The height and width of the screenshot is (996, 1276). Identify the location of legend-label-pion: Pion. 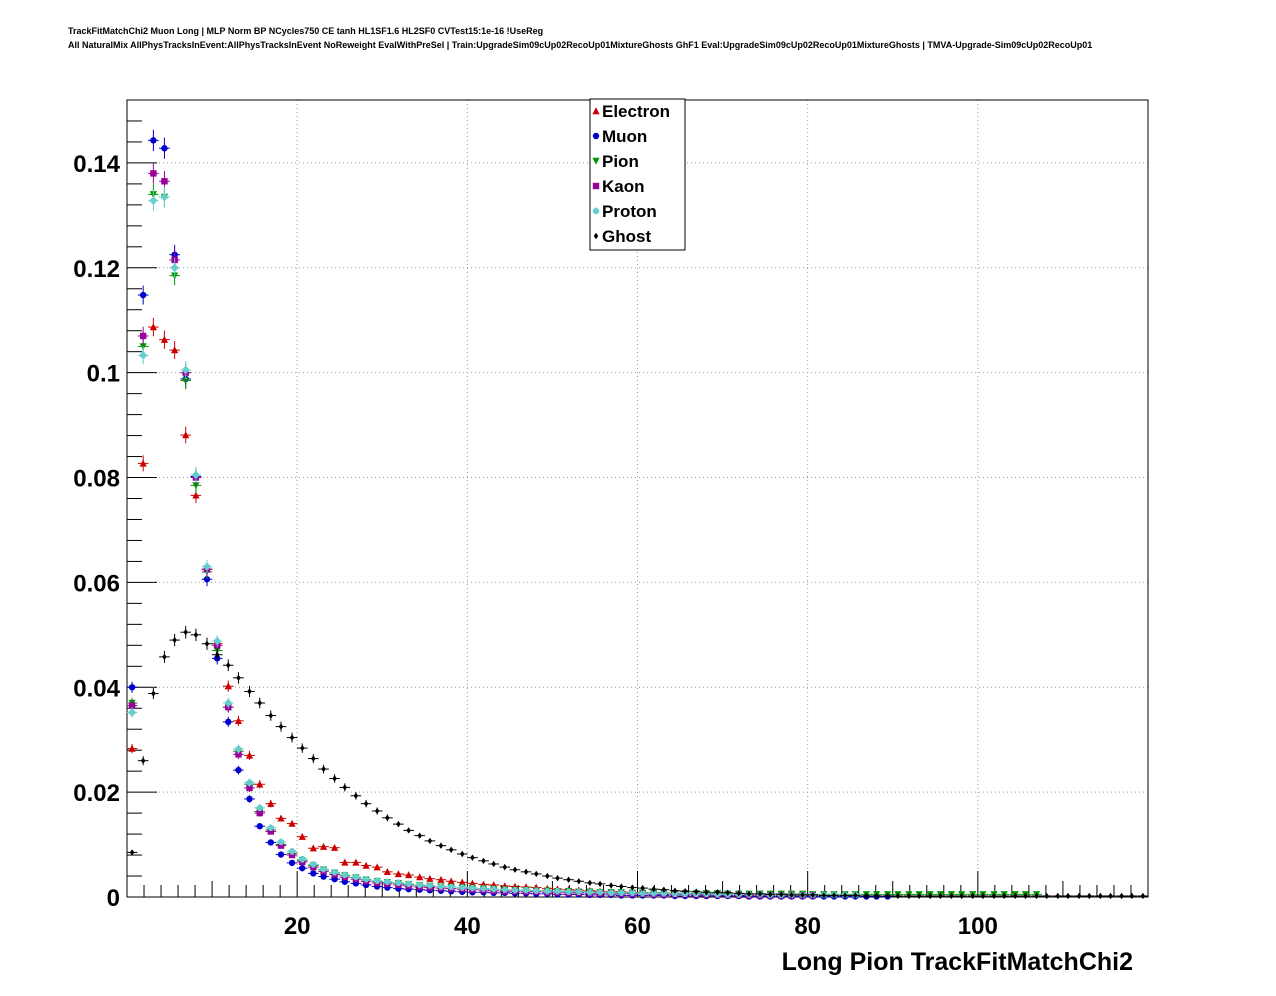
(620, 161).